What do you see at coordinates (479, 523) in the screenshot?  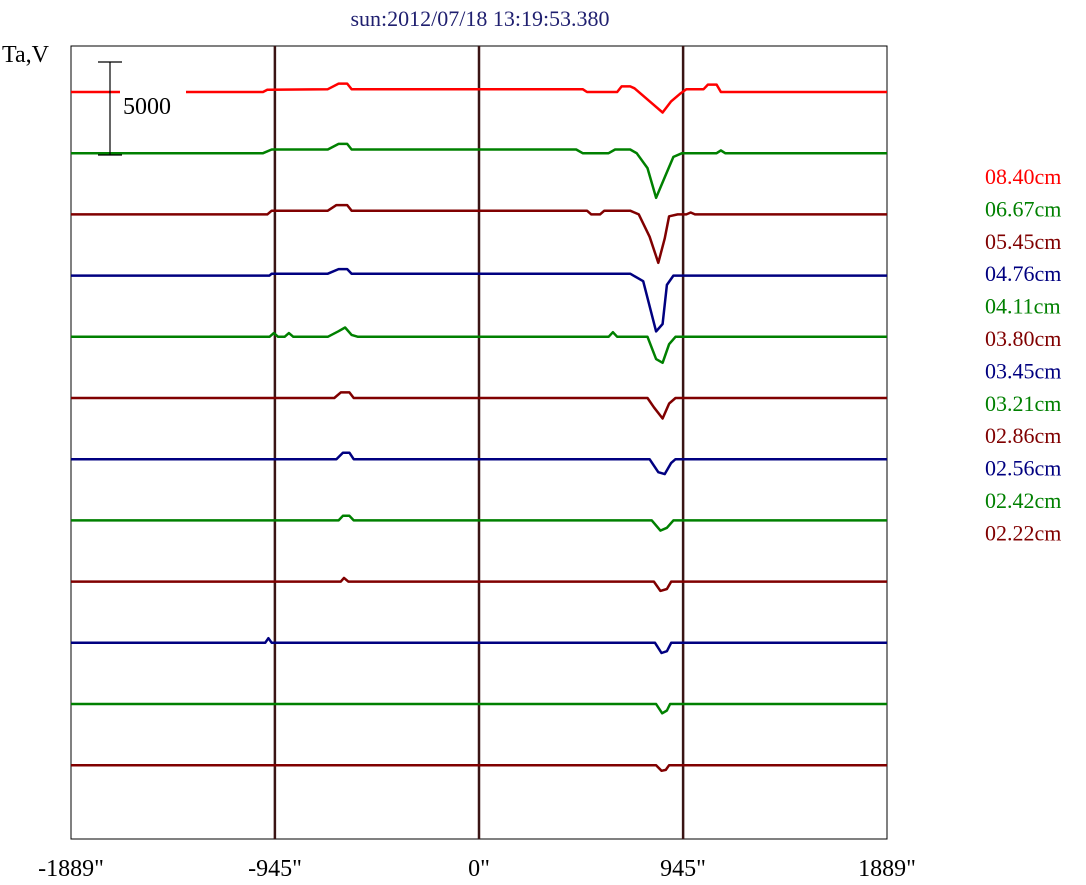 I see `series-line-03.21cm` at bounding box center [479, 523].